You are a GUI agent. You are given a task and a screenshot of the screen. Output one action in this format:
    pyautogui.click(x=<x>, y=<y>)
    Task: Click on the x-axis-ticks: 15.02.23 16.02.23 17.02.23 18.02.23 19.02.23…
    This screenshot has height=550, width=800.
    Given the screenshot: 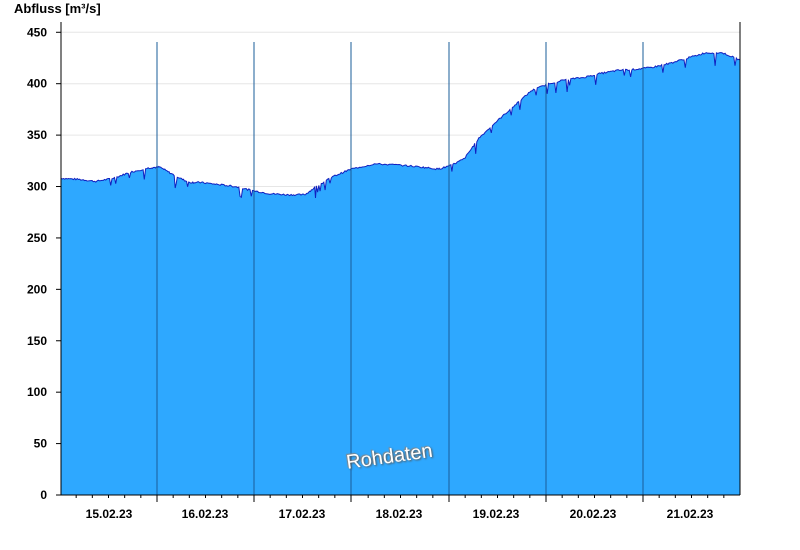 What is the action you would take?
    pyautogui.click(x=400, y=508)
    